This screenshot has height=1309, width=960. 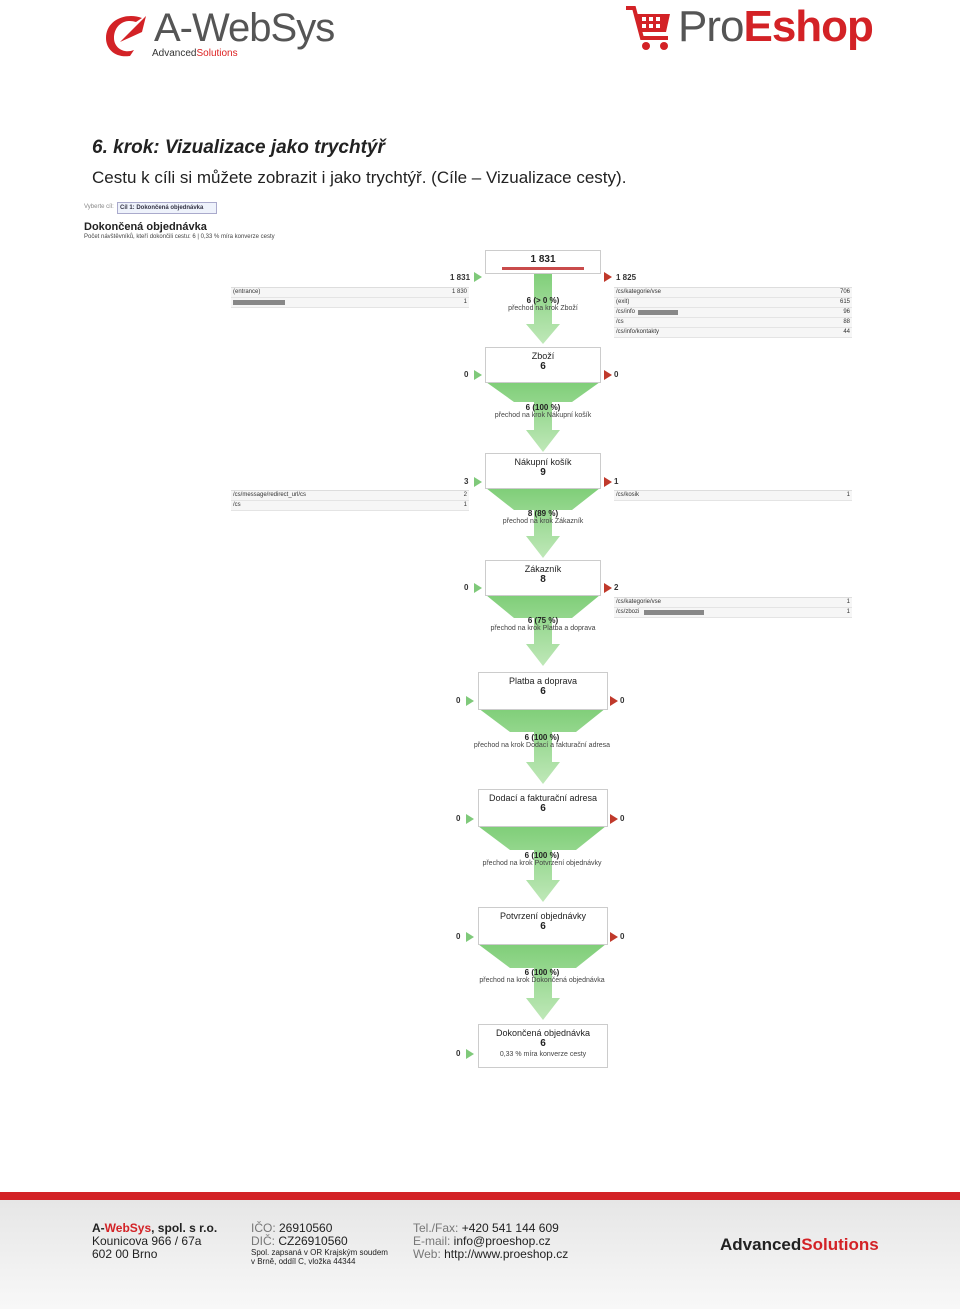 I want to click on cart-entrance-table: /cs/message/redirect_url/cs 2 /cs 1, so click(x=350, y=500).